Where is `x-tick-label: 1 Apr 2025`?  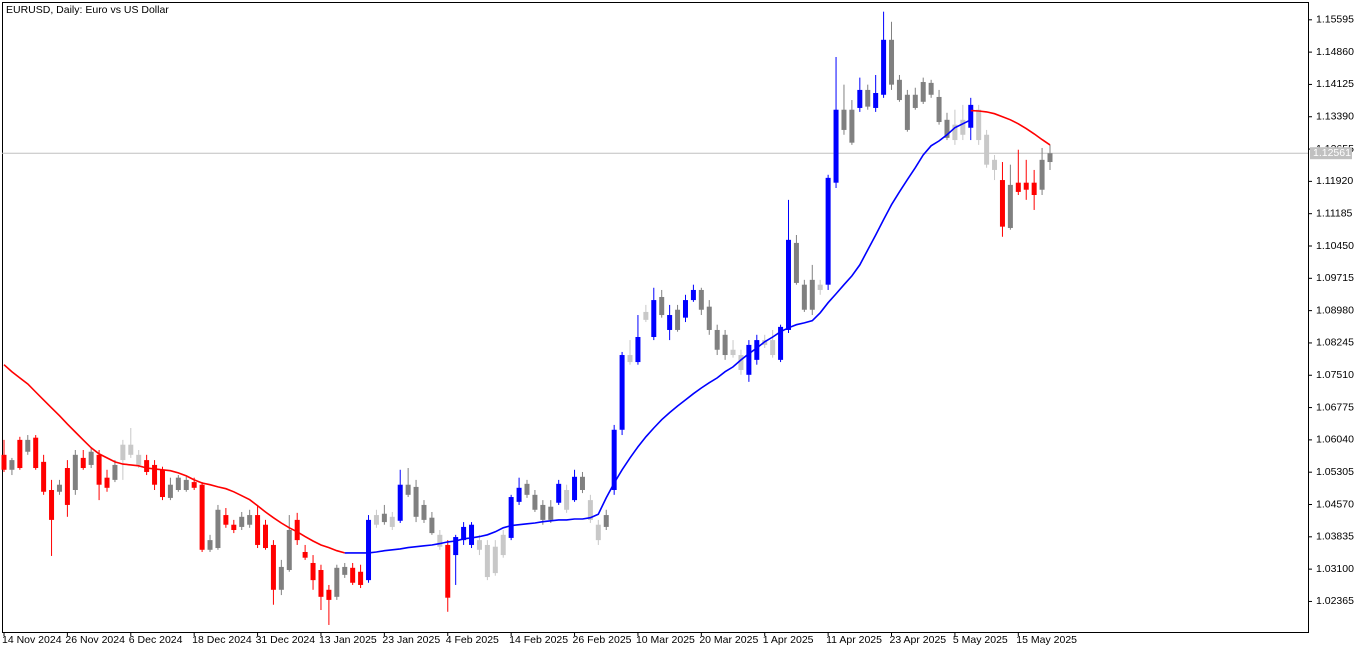 x-tick-label: 1 Apr 2025 is located at coordinates (788, 640).